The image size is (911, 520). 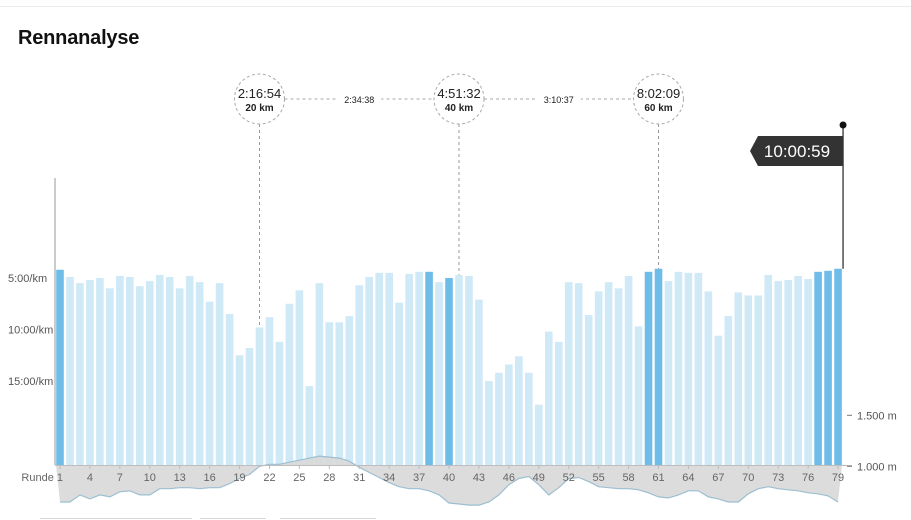 I want to click on finish-flag-pole-top, so click(x=843, y=125).